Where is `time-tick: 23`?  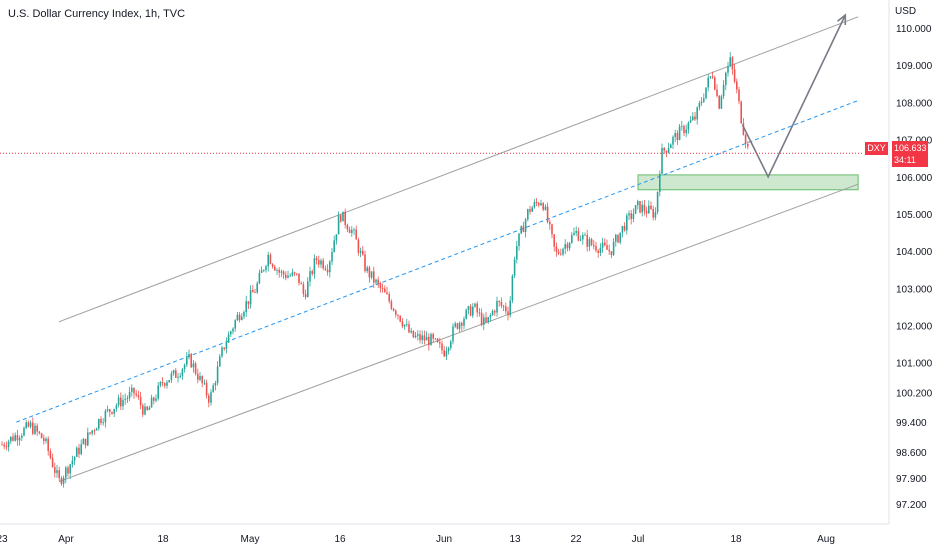 time-tick: 23 is located at coordinates (4, 539).